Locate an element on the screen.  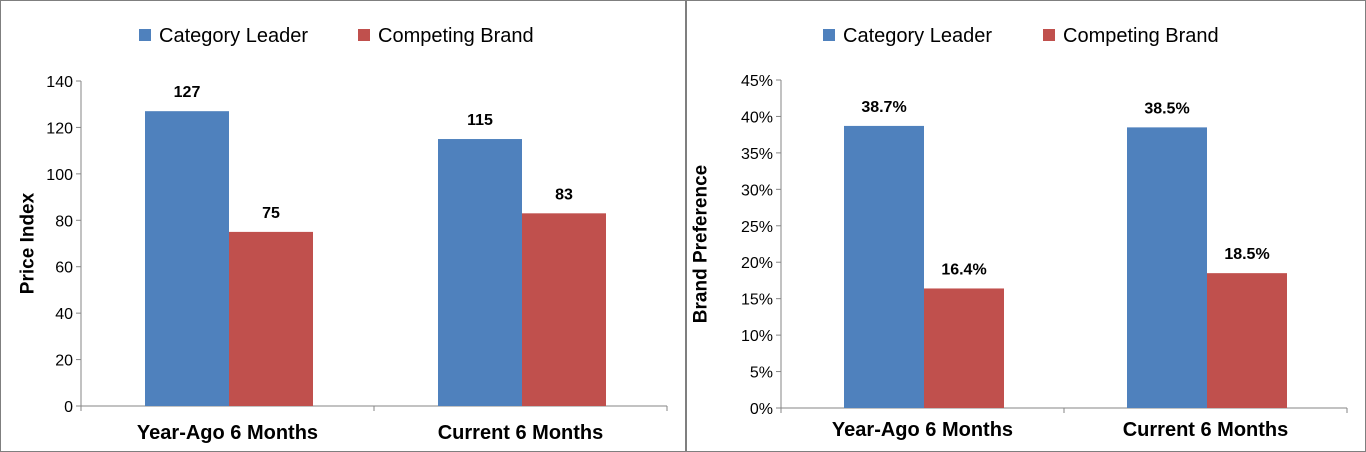
y-axis-title: Price Index is located at coordinates (28, 243).